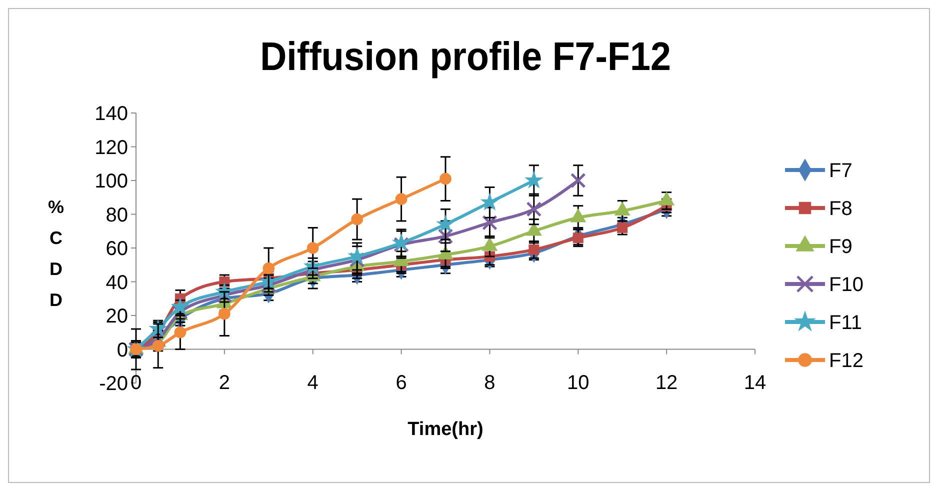 The height and width of the screenshot is (491, 938). I want to click on x-tick-label: 10, so click(578, 383).